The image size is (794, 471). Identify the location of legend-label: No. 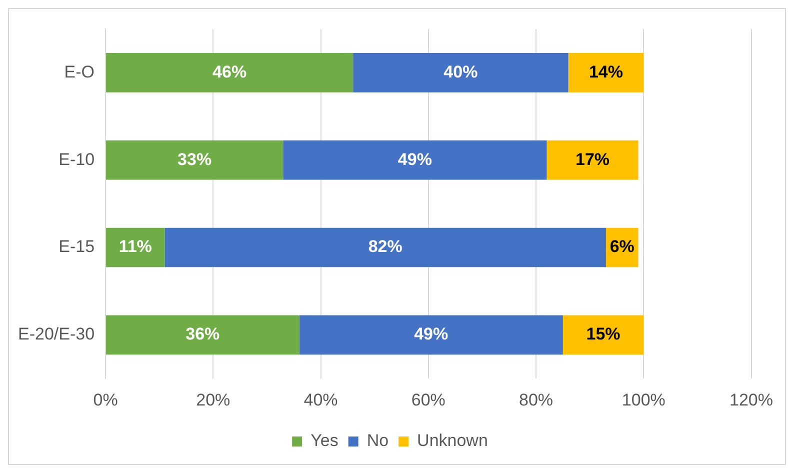
(377, 440).